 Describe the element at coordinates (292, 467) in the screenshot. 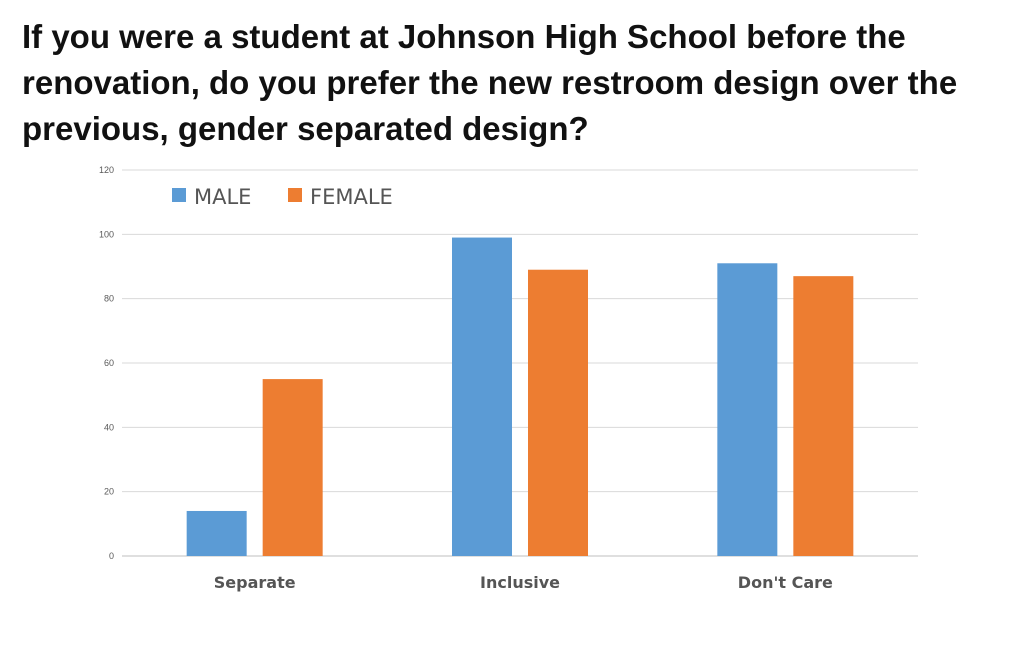

I see `bar-female-separate` at that location.